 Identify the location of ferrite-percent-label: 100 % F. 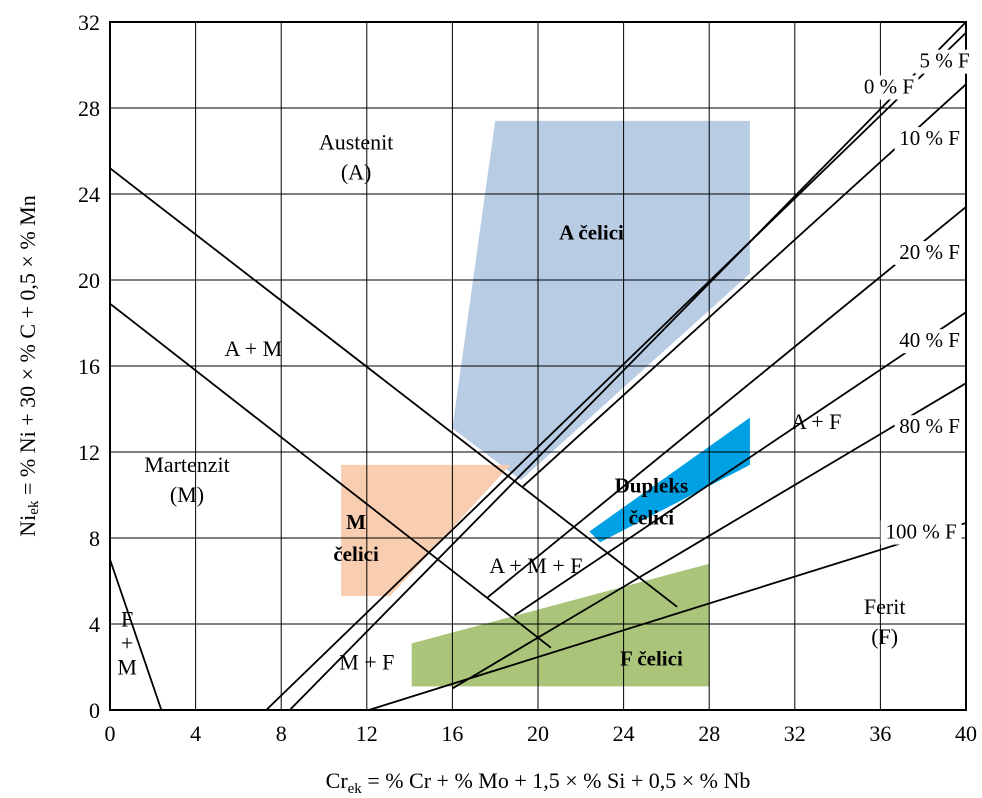
(920, 532).